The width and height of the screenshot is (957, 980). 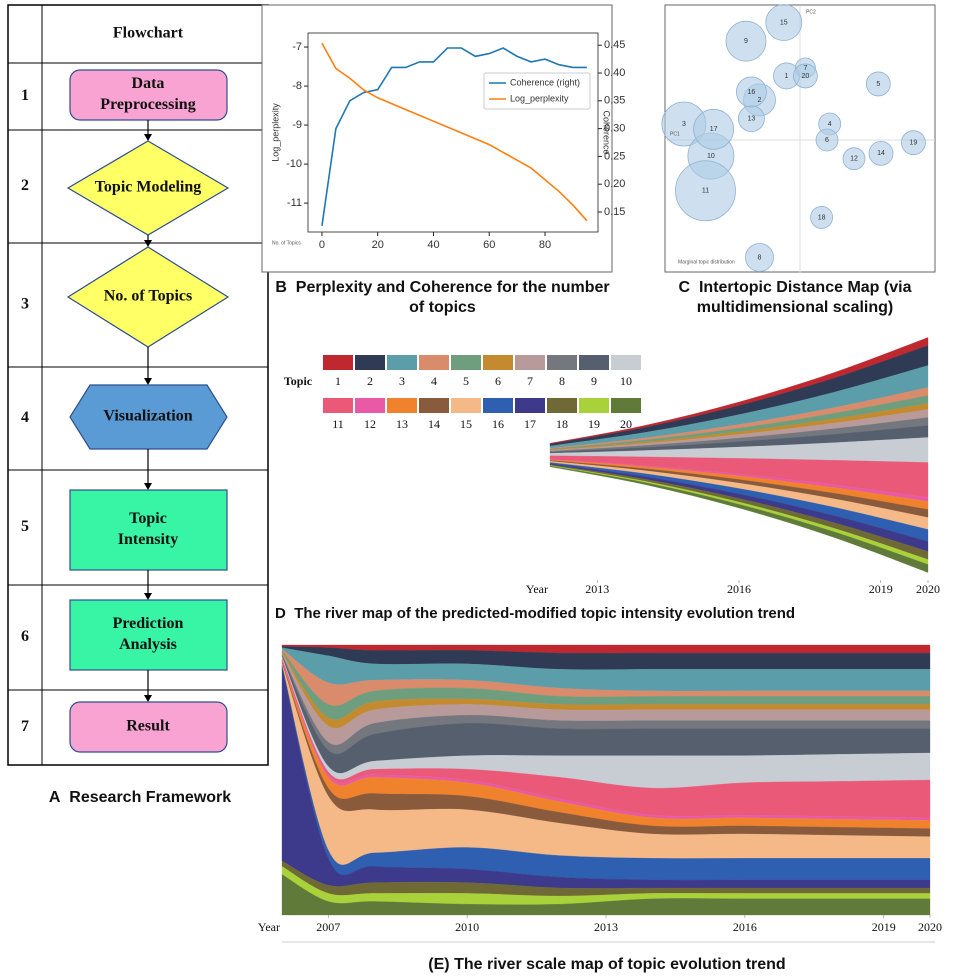 I want to click on bubble-label: 8, so click(x=760, y=257).